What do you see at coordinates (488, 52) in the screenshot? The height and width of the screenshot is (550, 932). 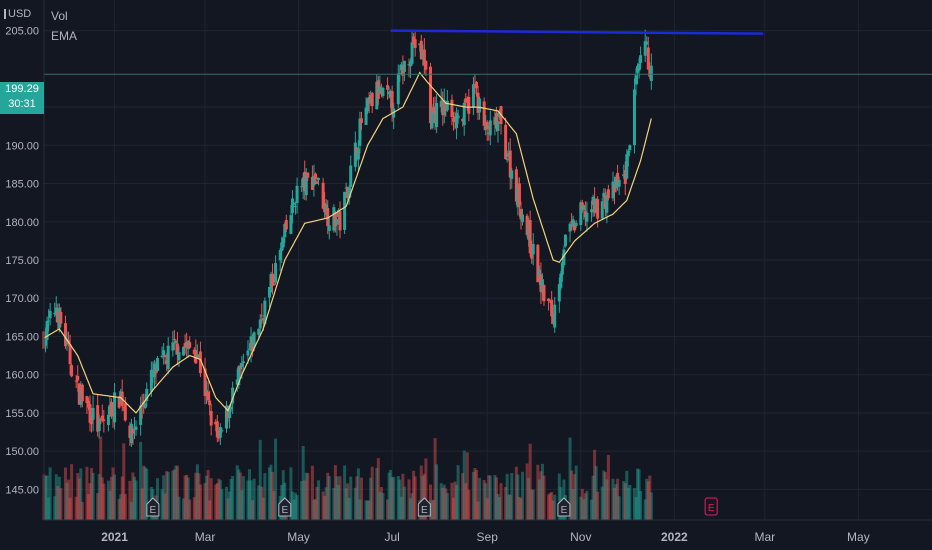 I see `drawing-layer` at bounding box center [488, 52].